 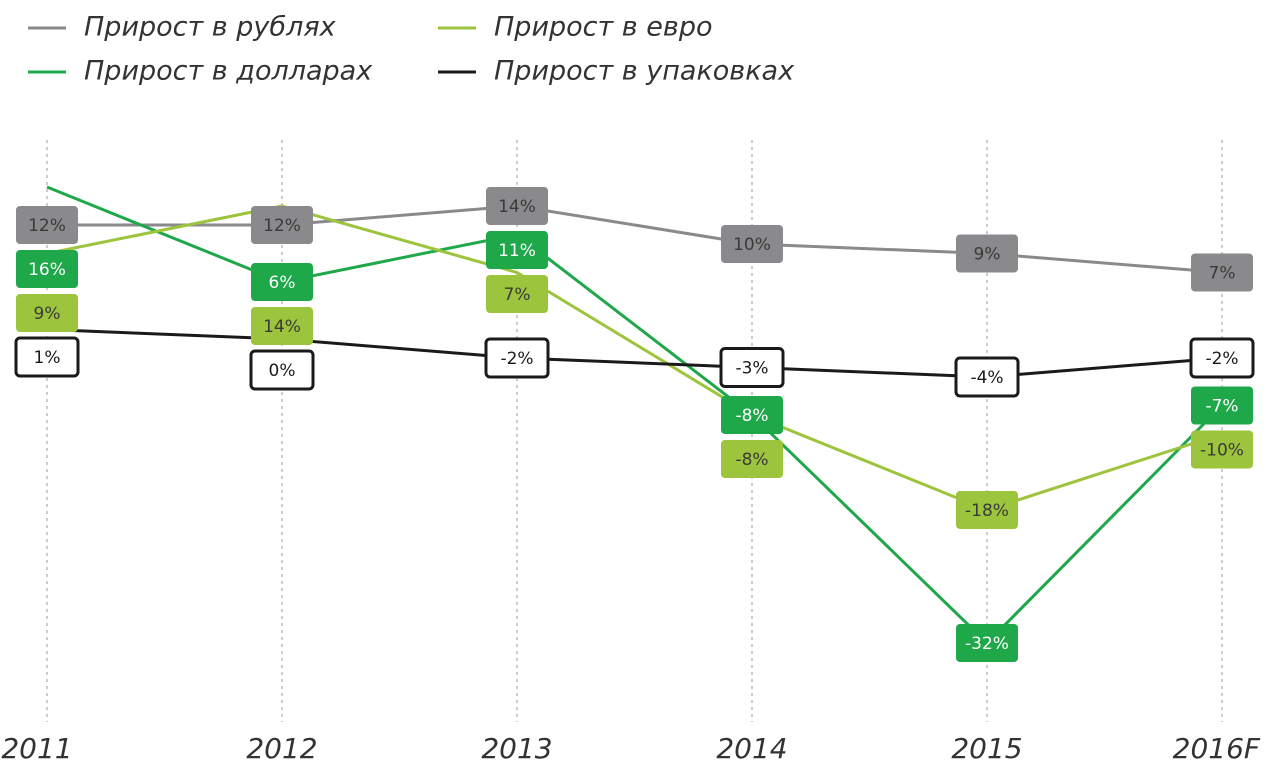 I want to click on data-label: 11%, so click(x=517, y=251).